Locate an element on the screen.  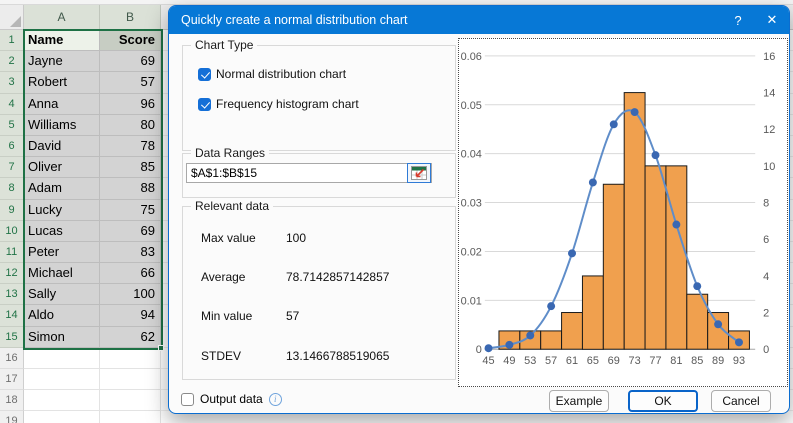
cancel-button: Cancel is located at coordinates (741, 401).